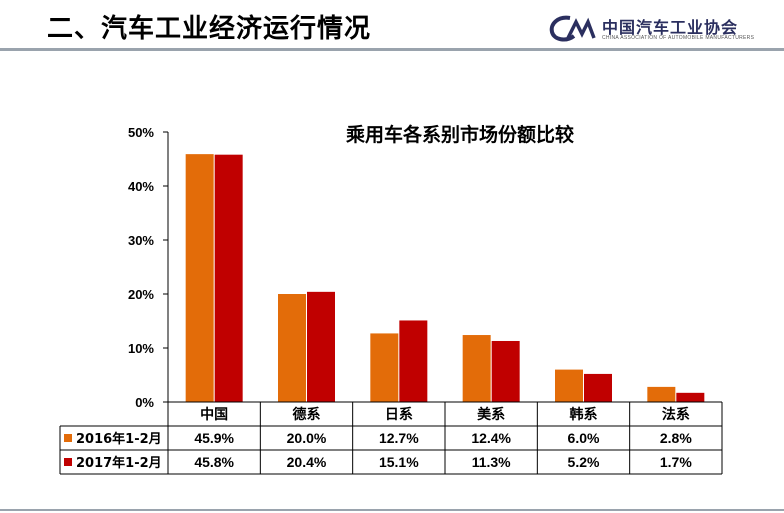 This screenshot has width=784, height=513. I want to click on association-logo-mark-icon, so click(572, 28).